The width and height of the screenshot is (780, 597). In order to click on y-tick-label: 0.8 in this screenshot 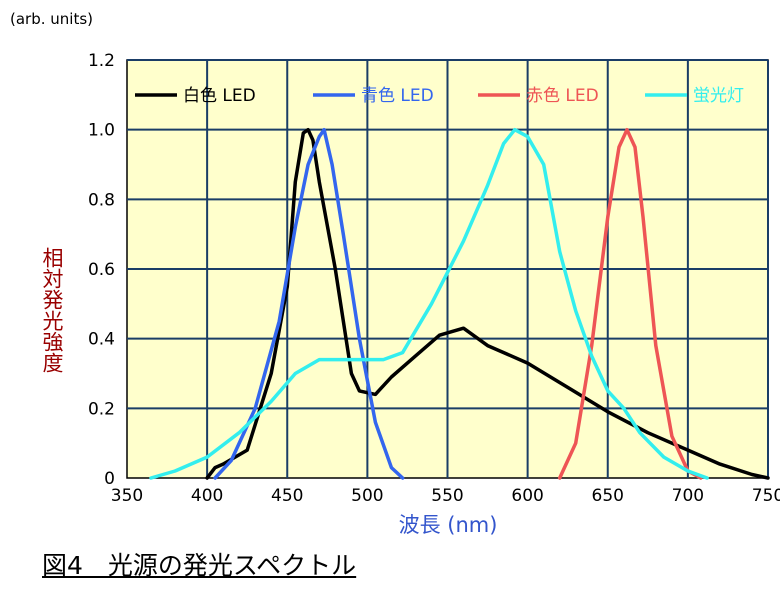, I will do `click(101, 200)`.